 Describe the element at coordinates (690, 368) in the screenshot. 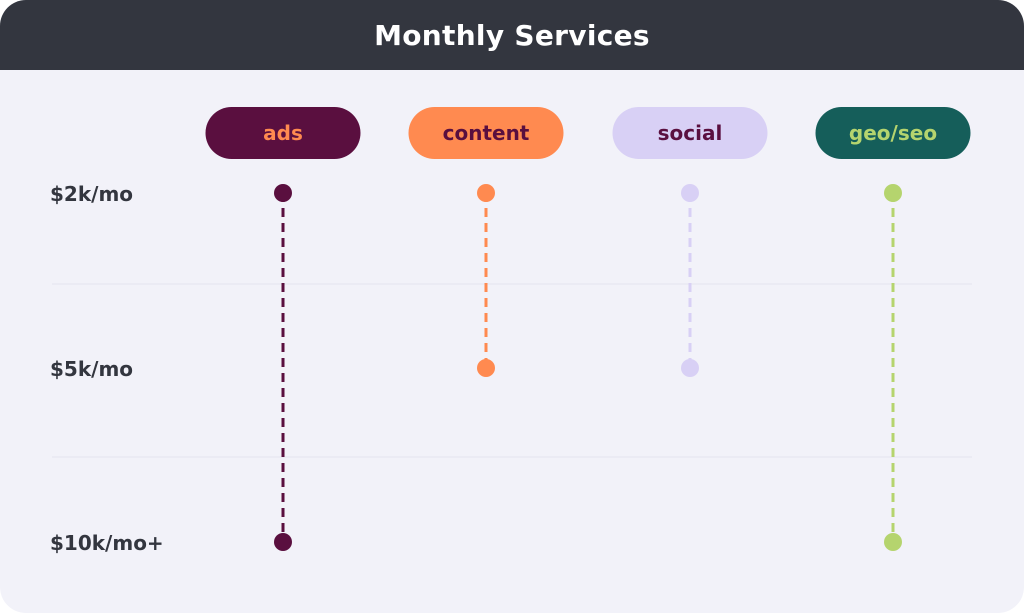

I see `range-end-point-social` at that location.